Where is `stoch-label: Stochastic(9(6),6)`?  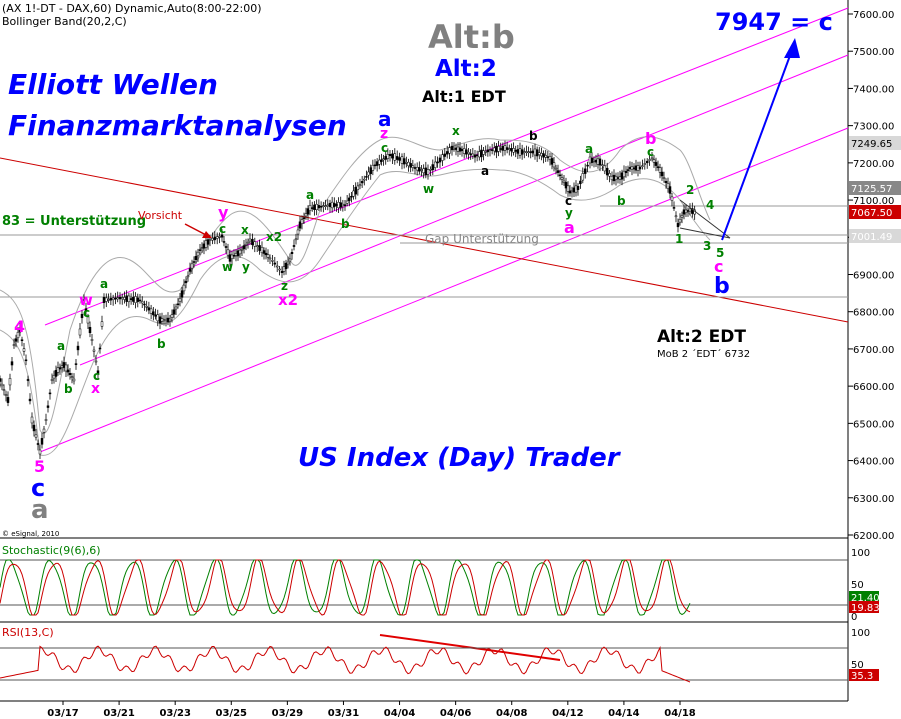 stoch-label: Stochastic(9(6),6) is located at coordinates (51, 550).